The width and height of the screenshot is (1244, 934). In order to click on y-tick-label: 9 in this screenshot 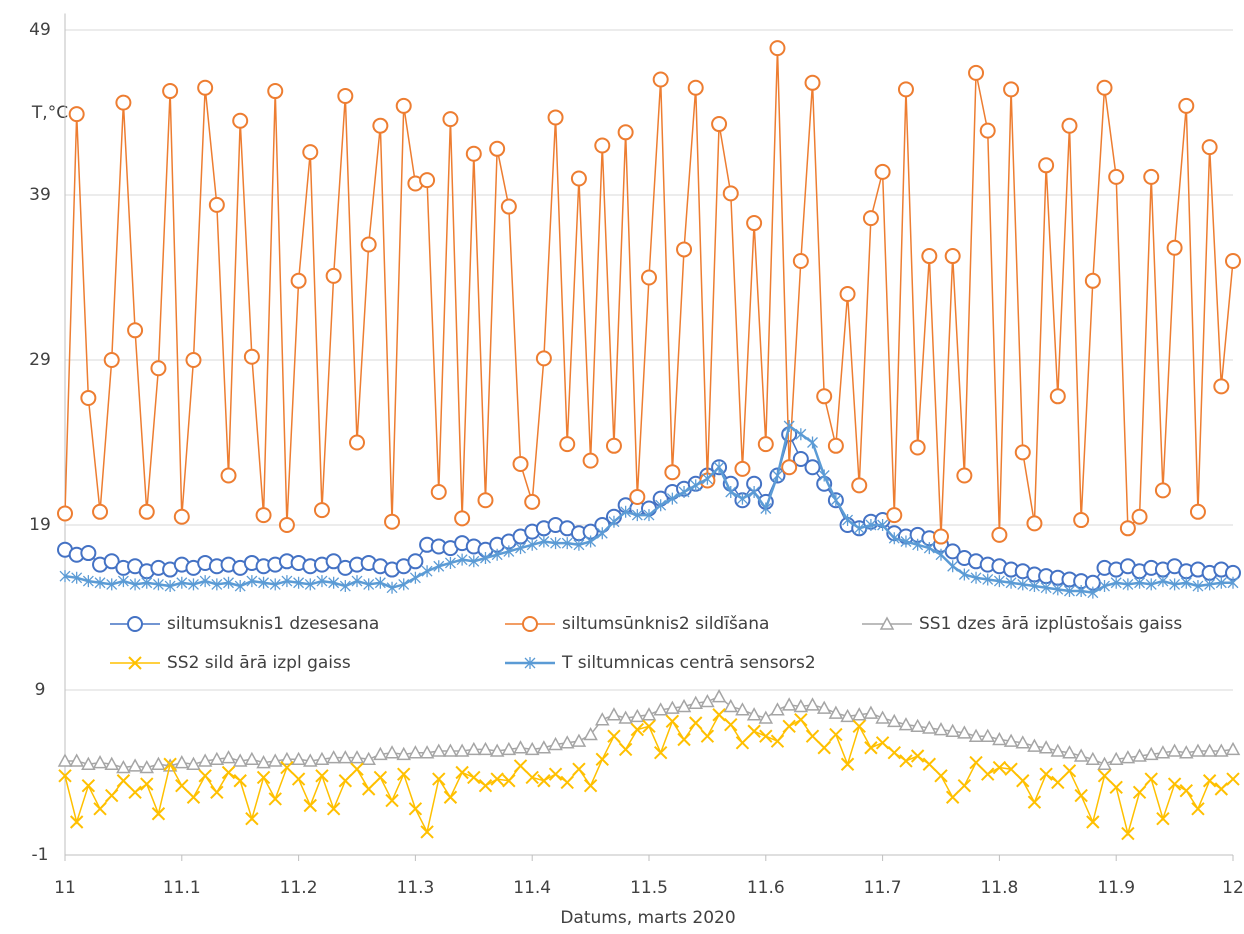, I will do `click(40, 690)`.